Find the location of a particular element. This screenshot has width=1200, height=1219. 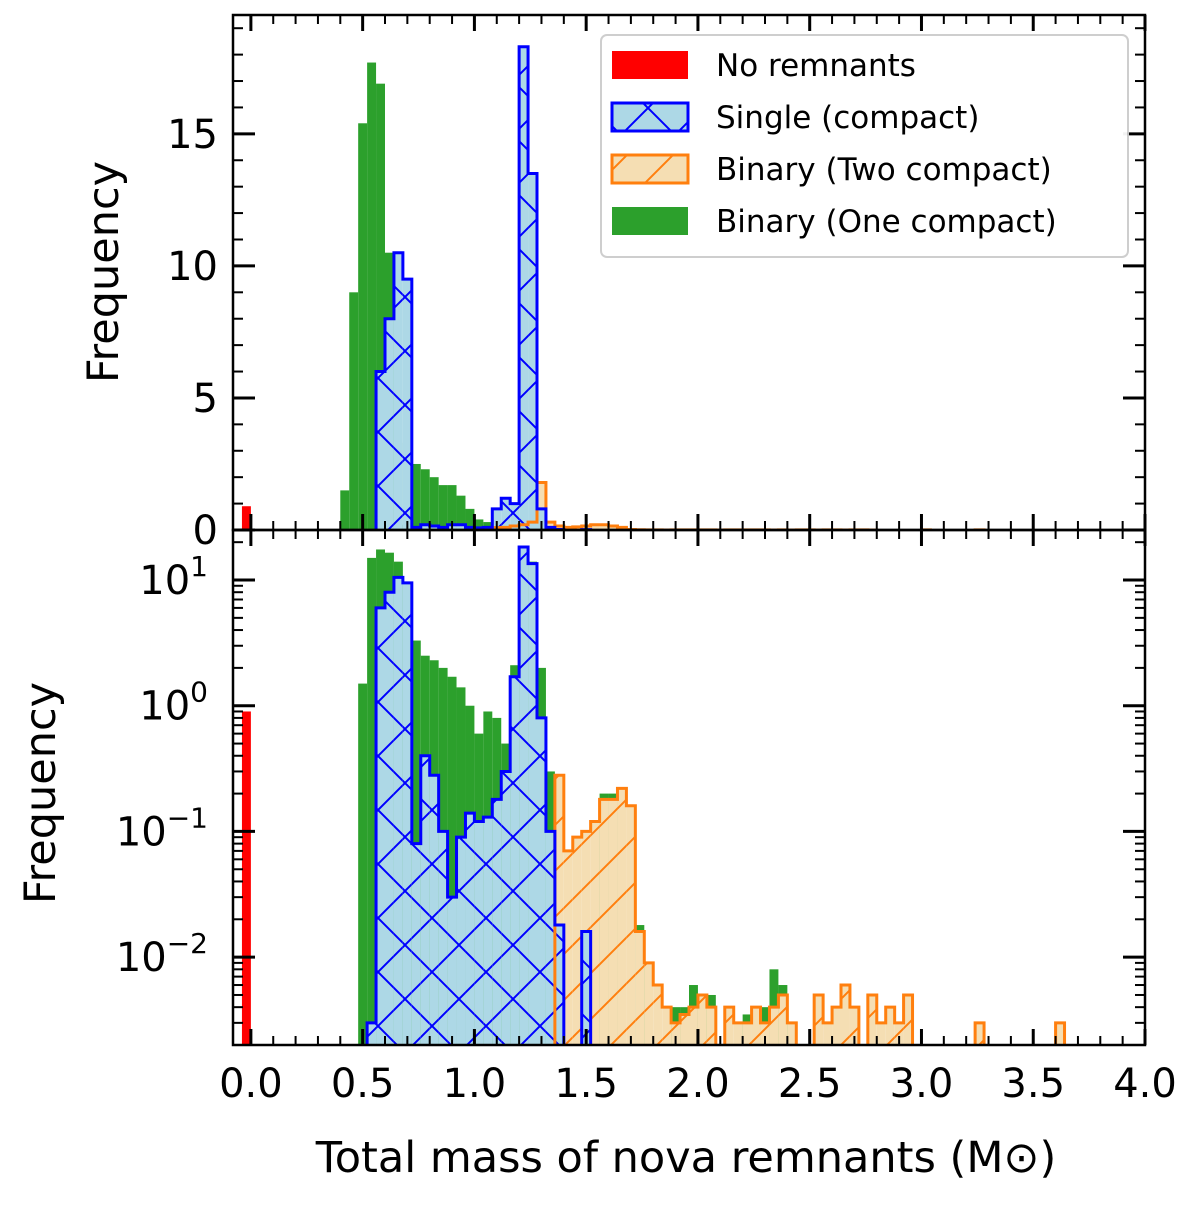

bottom-outline-binary-two-compact is located at coordinates (810, 909).